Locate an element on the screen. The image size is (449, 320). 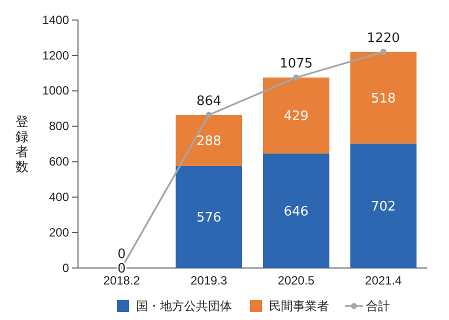
y-tick-label: 800 is located at coordinates (59, 126).